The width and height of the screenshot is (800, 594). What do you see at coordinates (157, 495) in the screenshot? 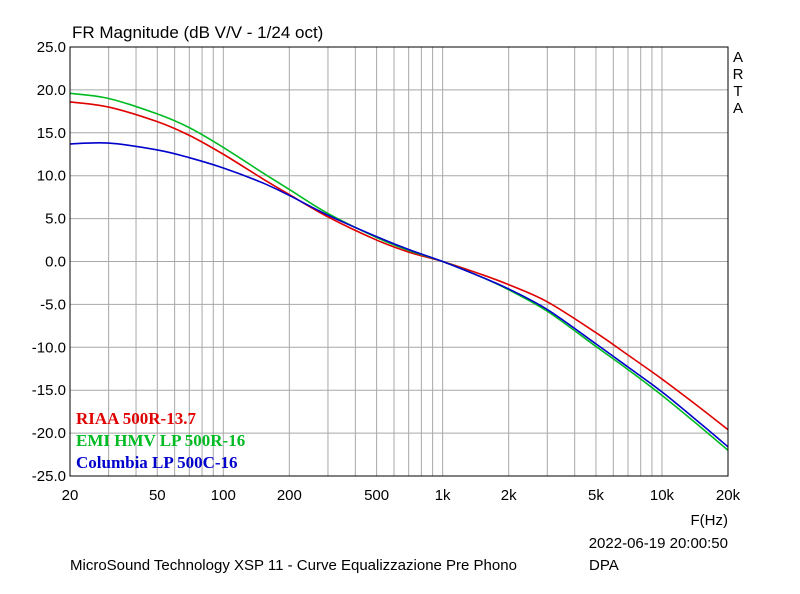
I see `x-tick-label: 50` at bounding box center [157, 495].